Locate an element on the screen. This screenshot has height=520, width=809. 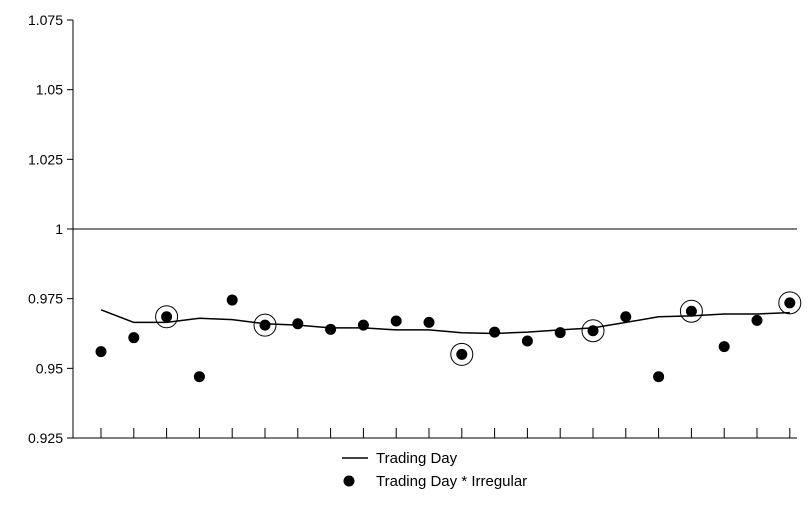
y-tick-label: 0.975 is located at coordinates (45, 299).